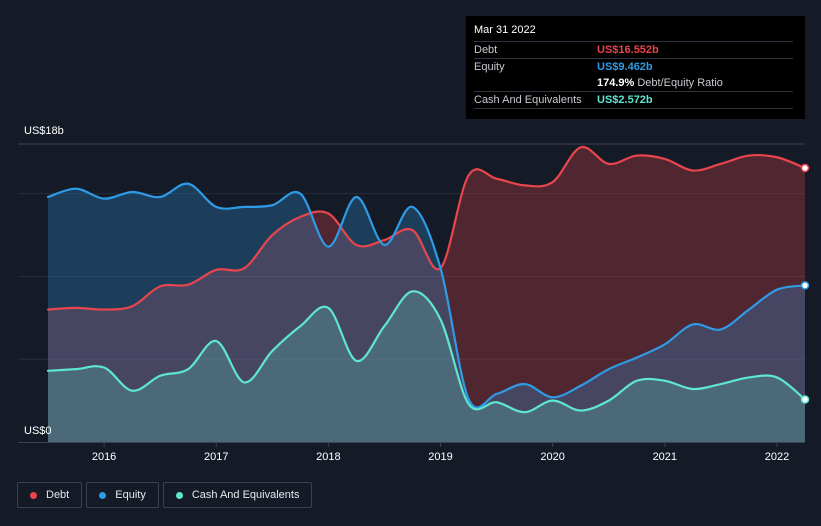 Image resolution: width=821 pixels, height=526 pixels. I want to click on y-axis-top-label: US$18b, so click(44, 131).